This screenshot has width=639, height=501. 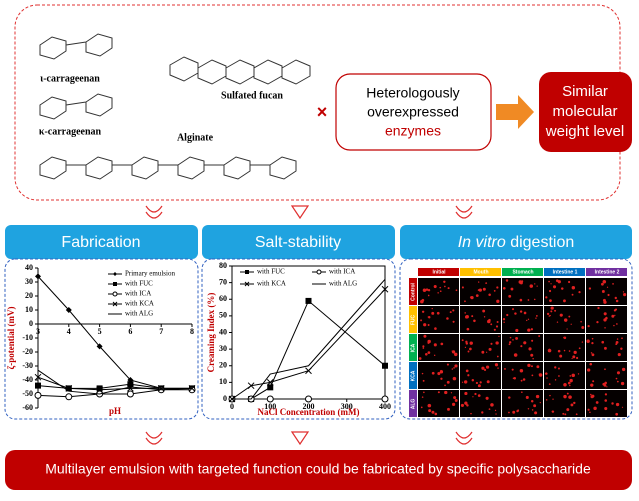 What do you see at coordinates (413, 375) in the screenshot?
I see `row-label: KCA` at bounding box center [413, 375].